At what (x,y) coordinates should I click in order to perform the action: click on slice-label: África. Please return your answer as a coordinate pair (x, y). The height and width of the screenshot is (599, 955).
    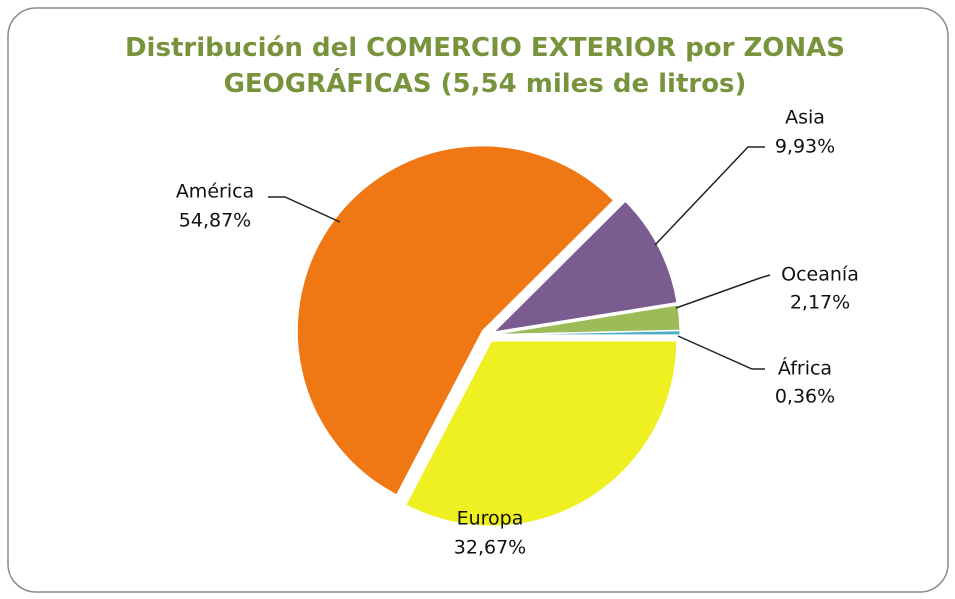
    Looking at the image, I should click on (805, 368).